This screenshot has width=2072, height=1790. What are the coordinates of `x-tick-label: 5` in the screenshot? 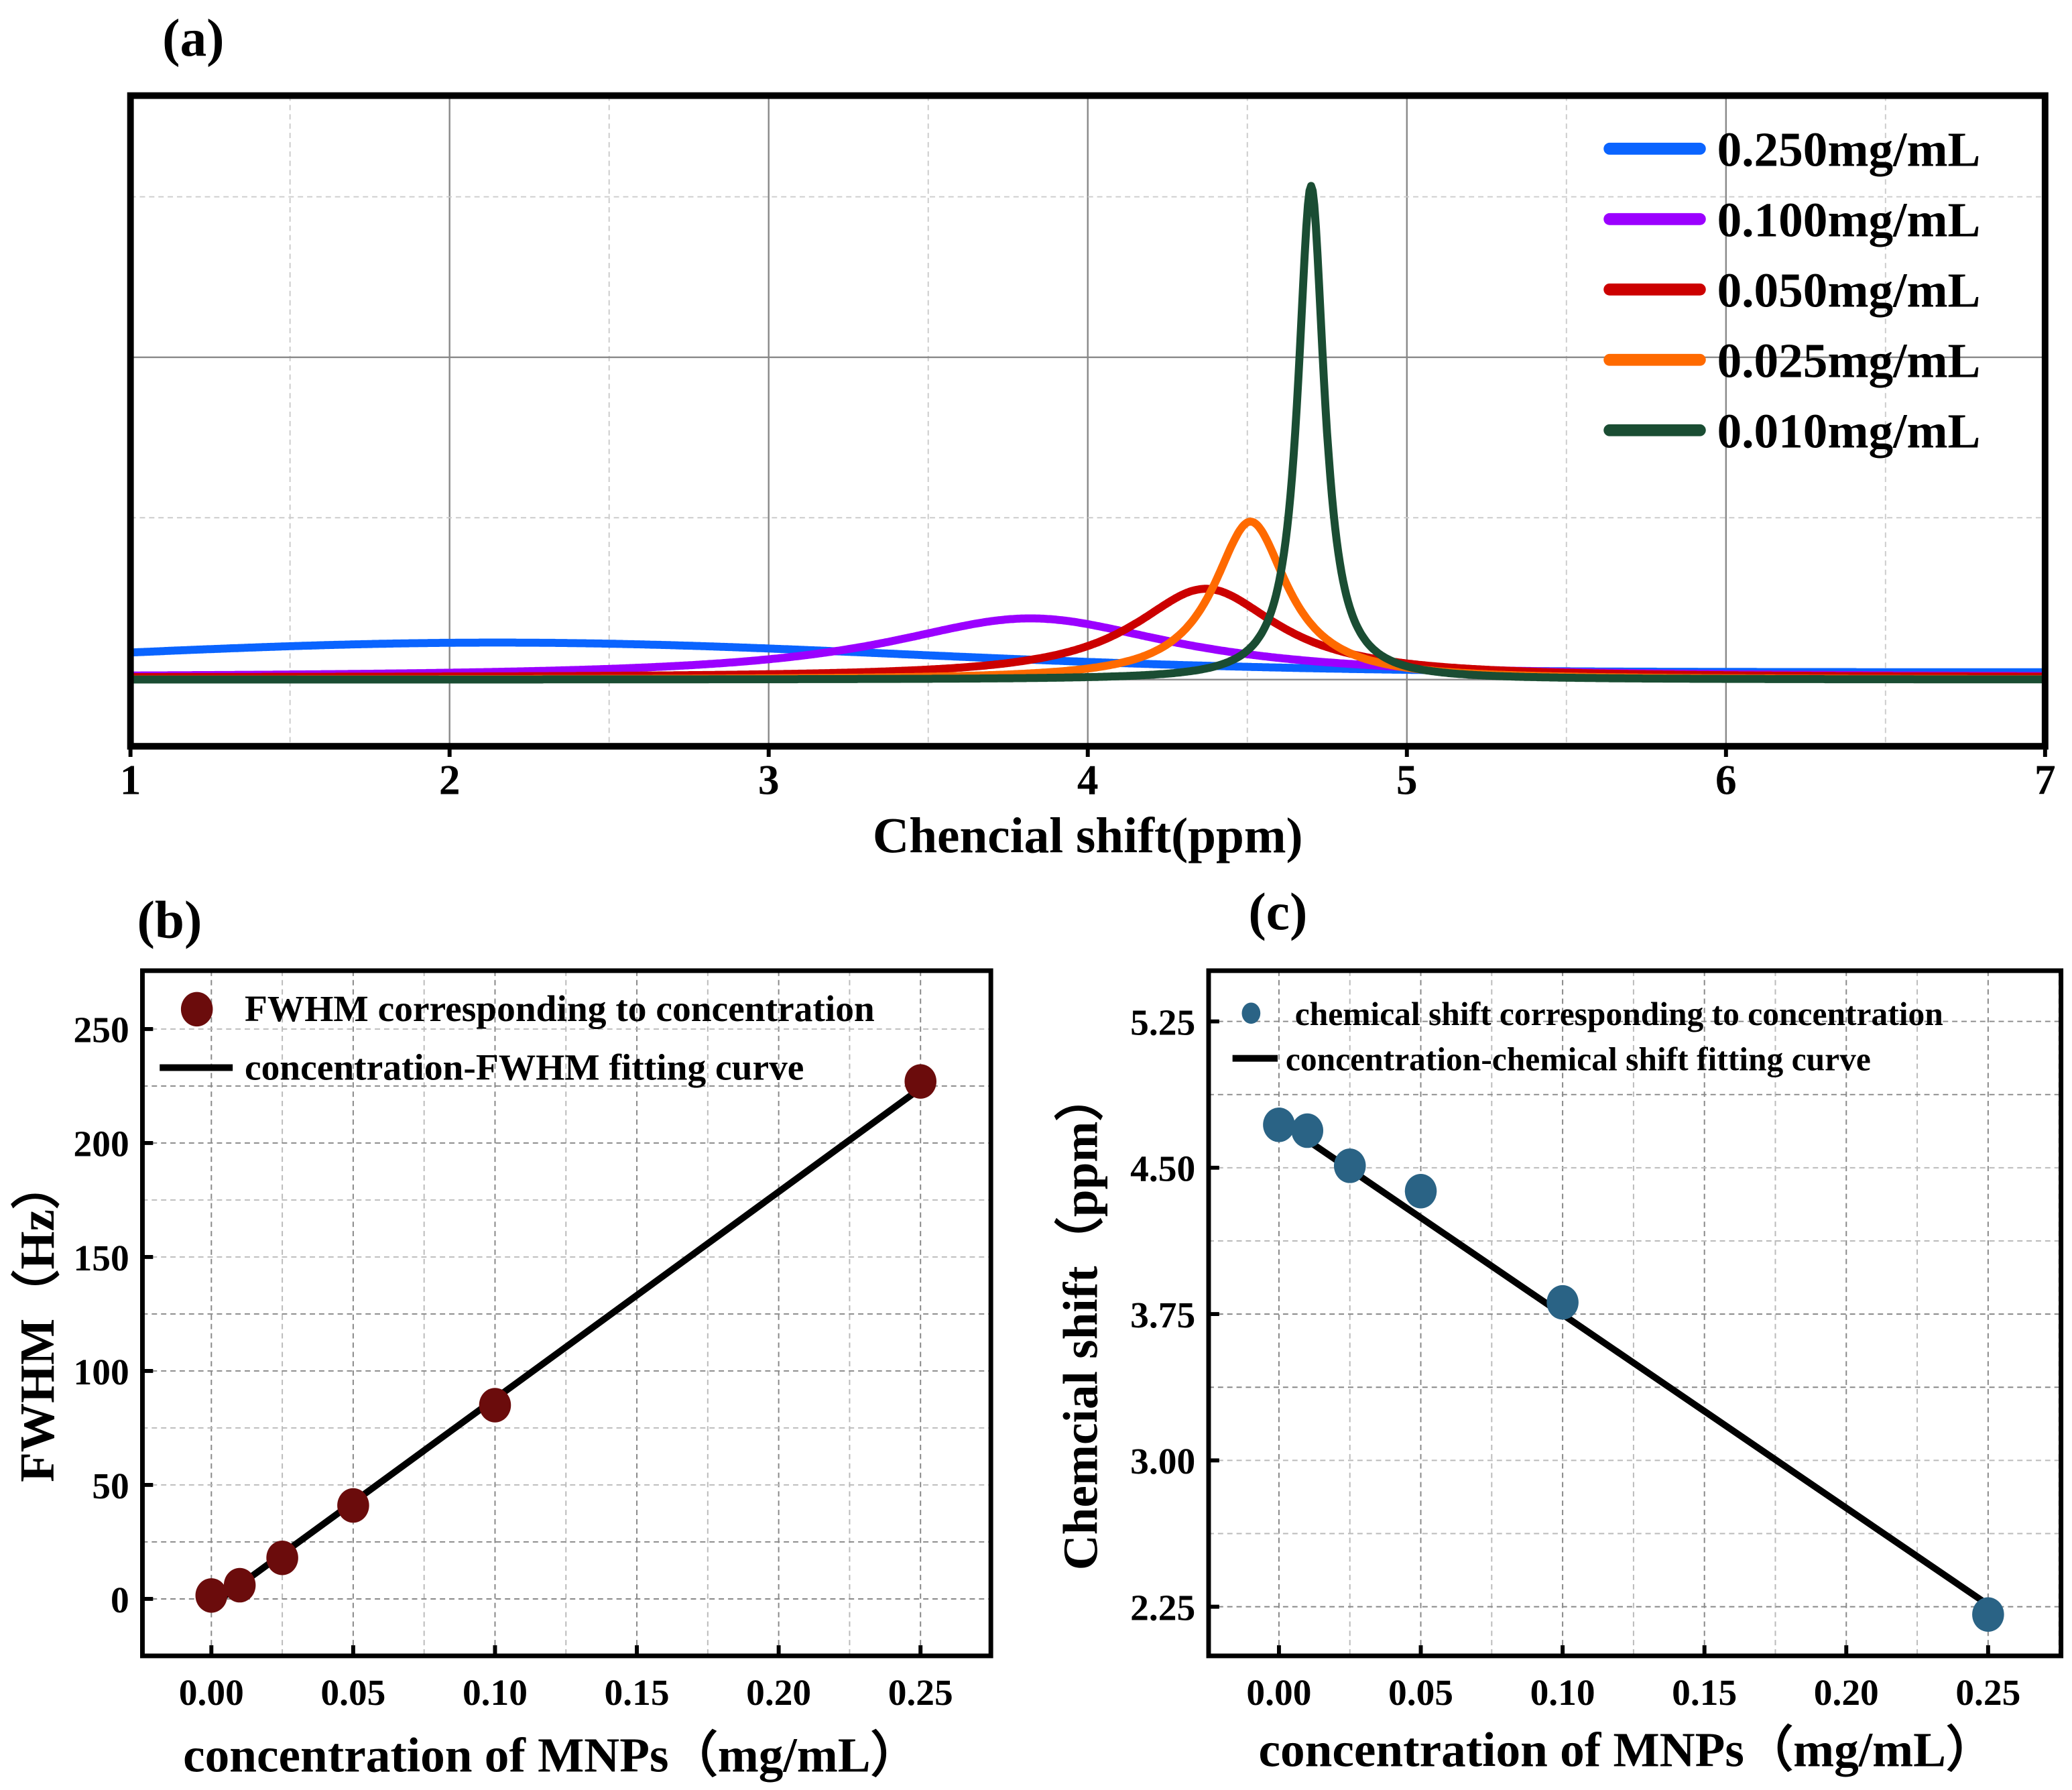 It's located at (1407, 779).